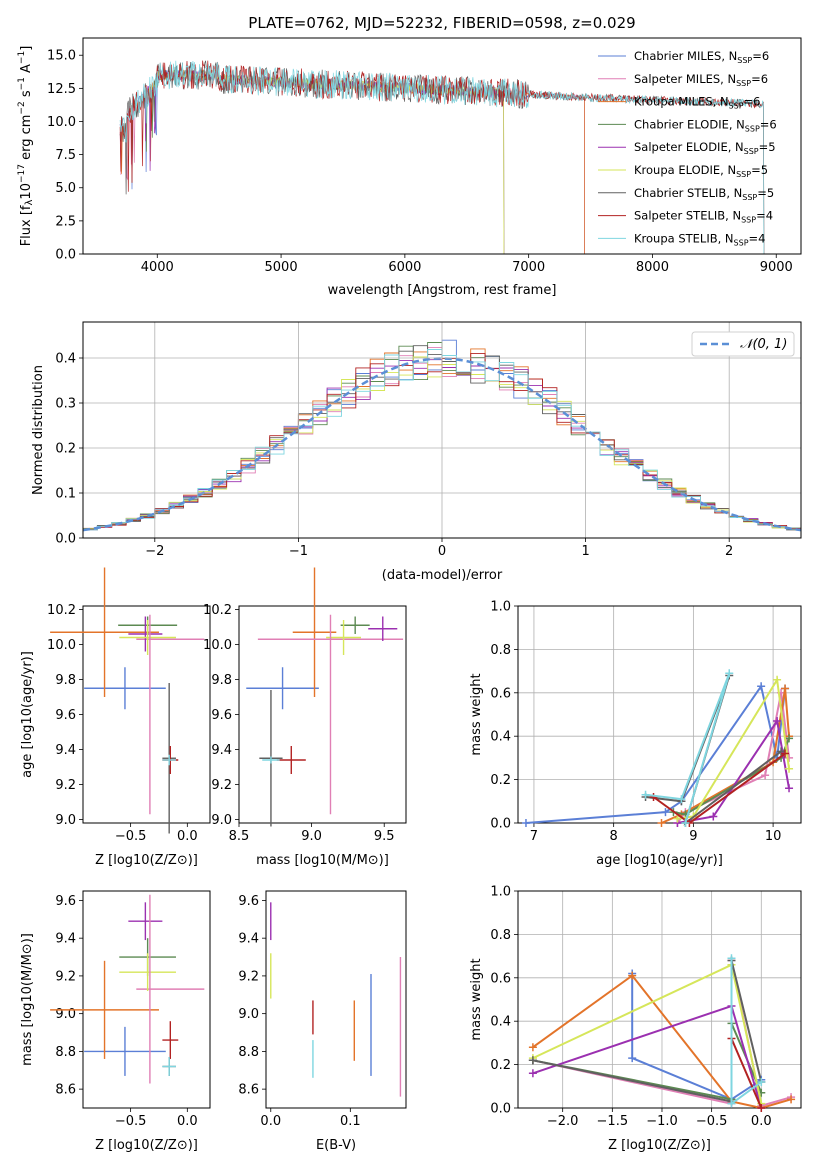 The height and width of the screenshot is (1170, 819). I want to click on y-tick-label: 9.4, so click(65, 939).